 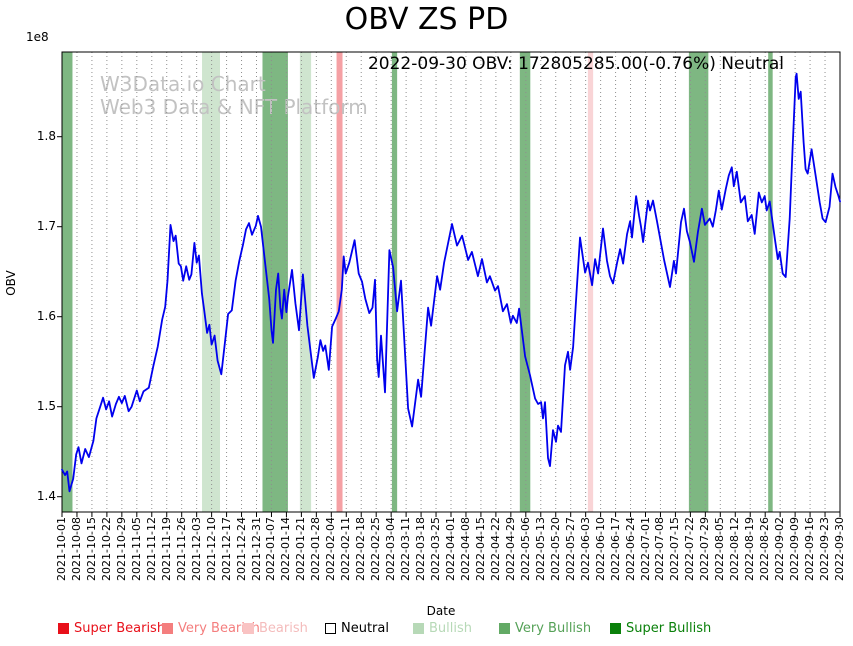 I want to click on x-tick-label: 2022-06-03, so click(x=585, y=549).